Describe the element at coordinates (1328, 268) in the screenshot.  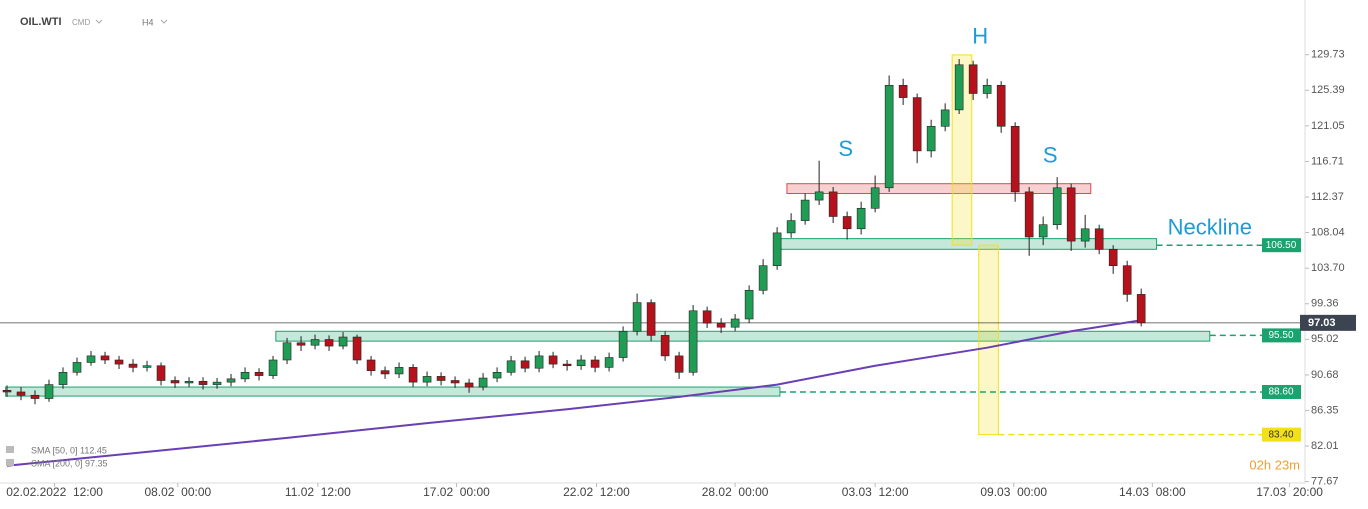
I see `y-tick-label: 103.70` at that location.